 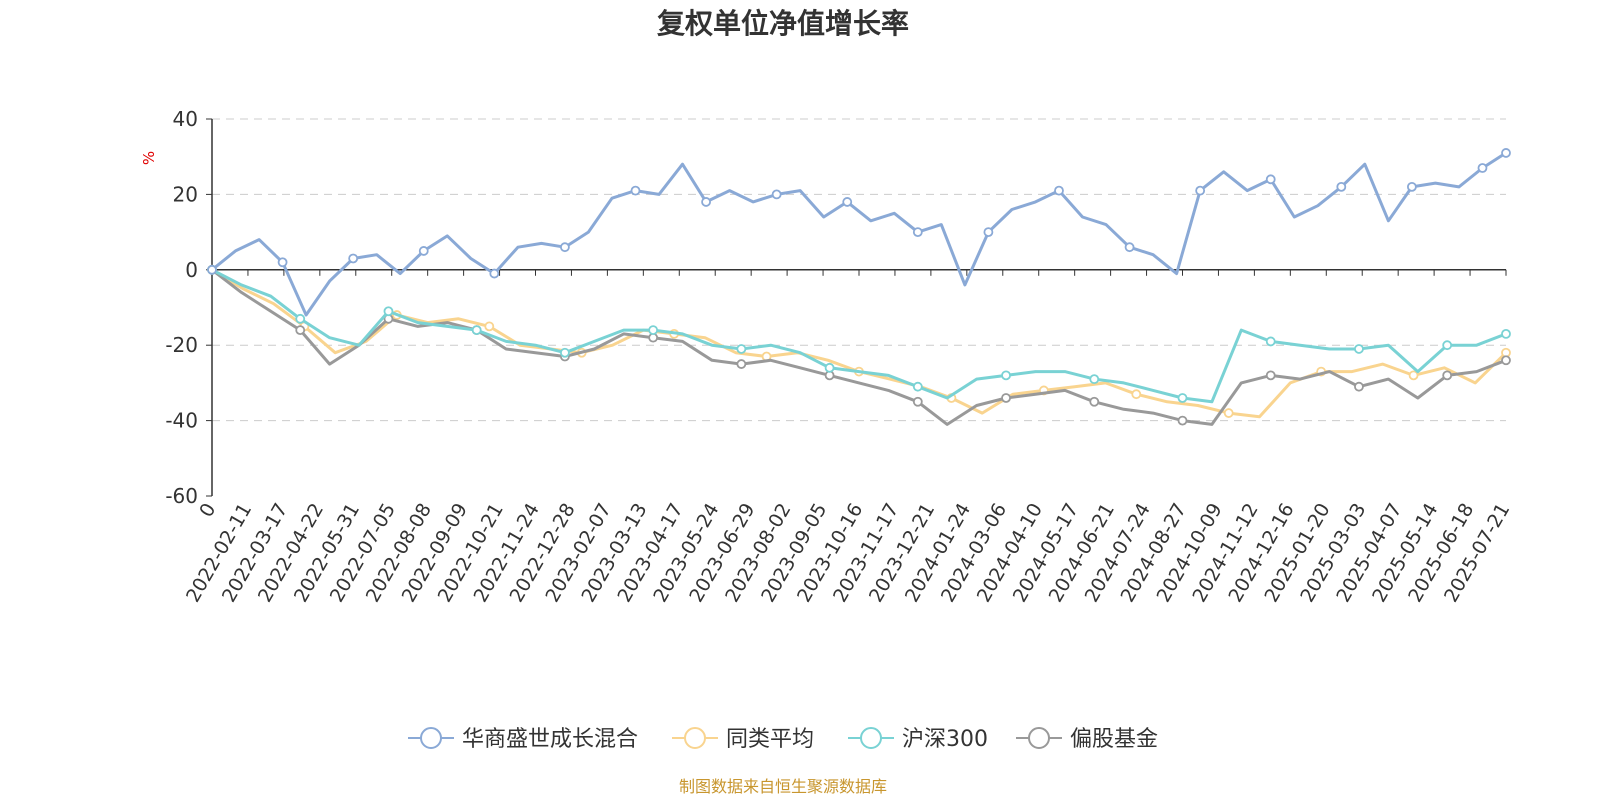 I want to click on y-tick-label: 40, so click(x=185, y=119).